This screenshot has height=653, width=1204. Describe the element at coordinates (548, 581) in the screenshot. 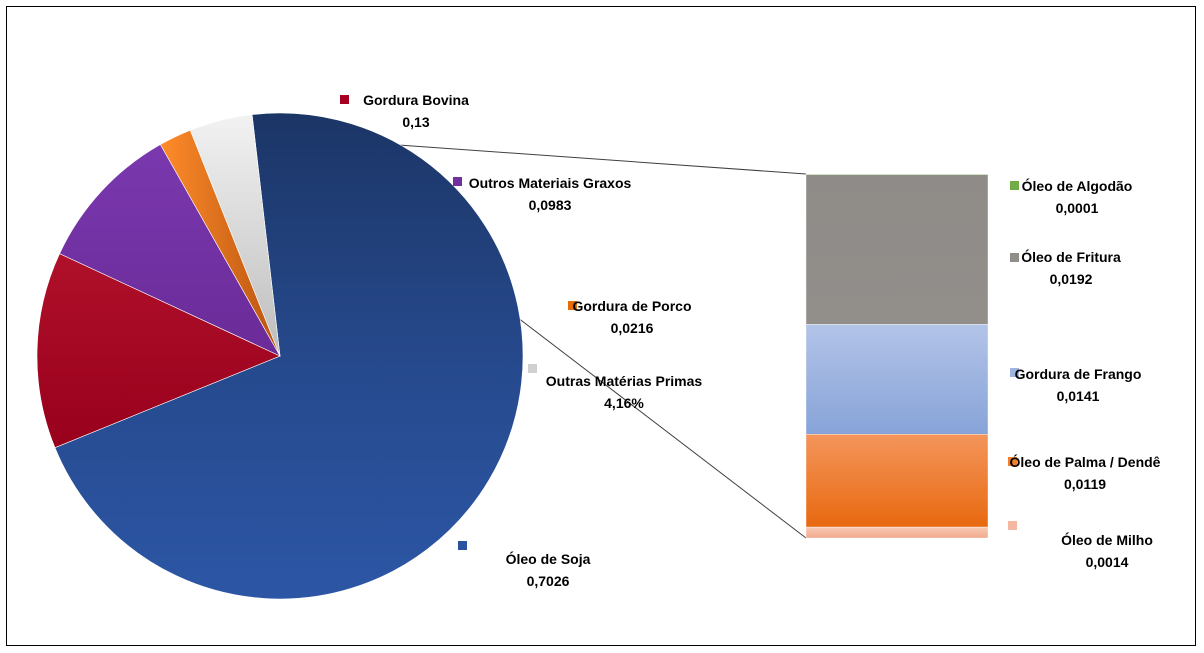

I see `value-label-oleo-de-soja: 0,7026` at that location.